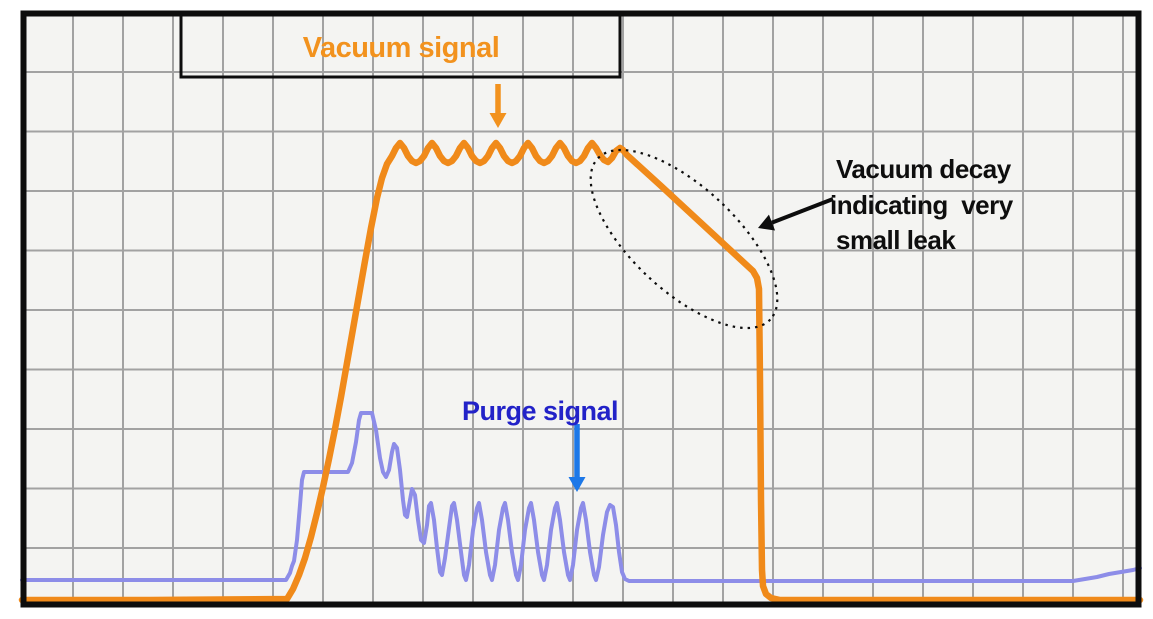 The height and width of the screenshot is (619, 1153). What do you see at coordinates (796, 214) in the screenshot?
I see `decay-pointer-arrow` at bounding box center [796, 214].